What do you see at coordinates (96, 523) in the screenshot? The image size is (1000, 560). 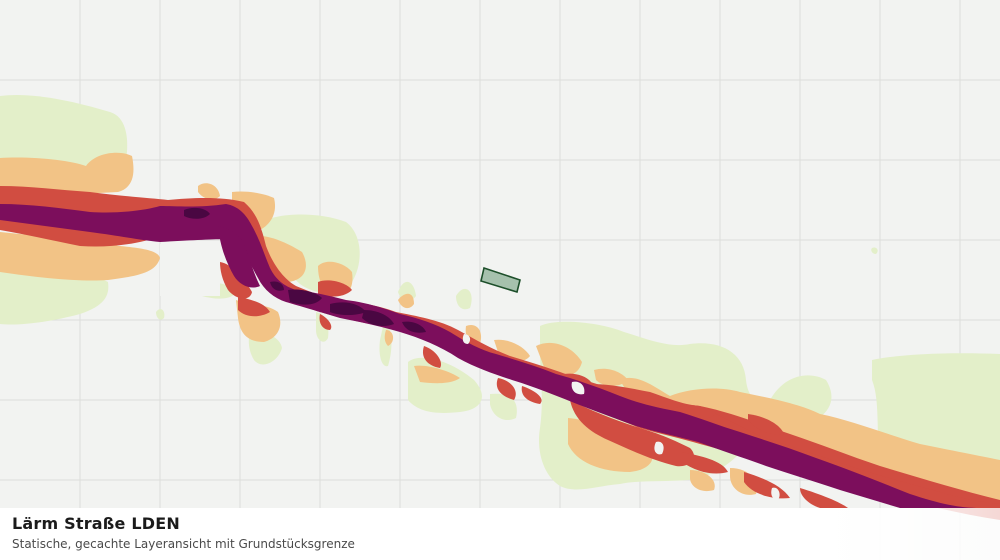 I see `layer-title: Lärm Straße LDEN` at bounding box center [96, 523].